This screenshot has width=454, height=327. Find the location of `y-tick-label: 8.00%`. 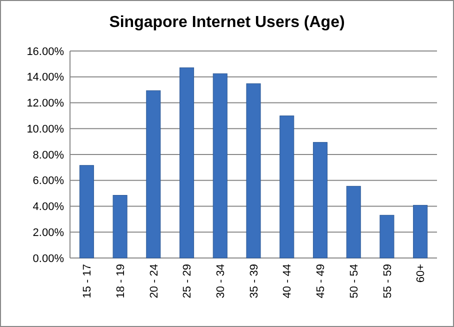

y-tick-label: 8.00% is located at coordinates (48, 155).